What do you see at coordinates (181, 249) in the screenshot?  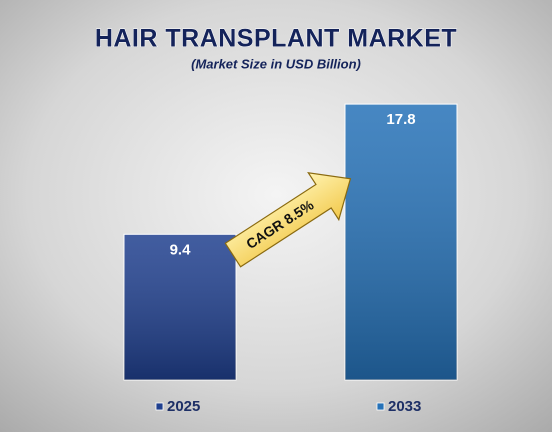 I see `value-label: 9.4` at bounding box center [181, 249].